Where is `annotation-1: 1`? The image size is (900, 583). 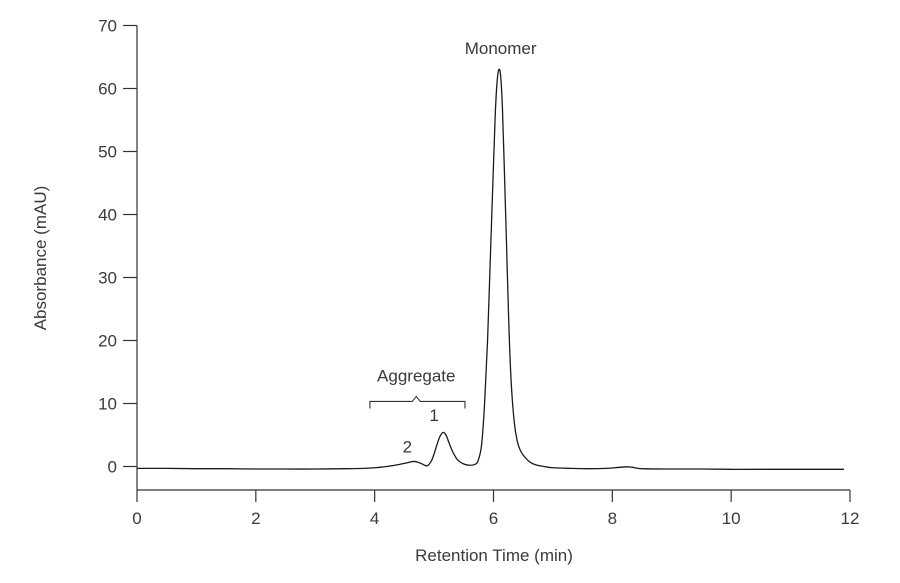 annotation-1: 1 is located at coordinates (433, 415).